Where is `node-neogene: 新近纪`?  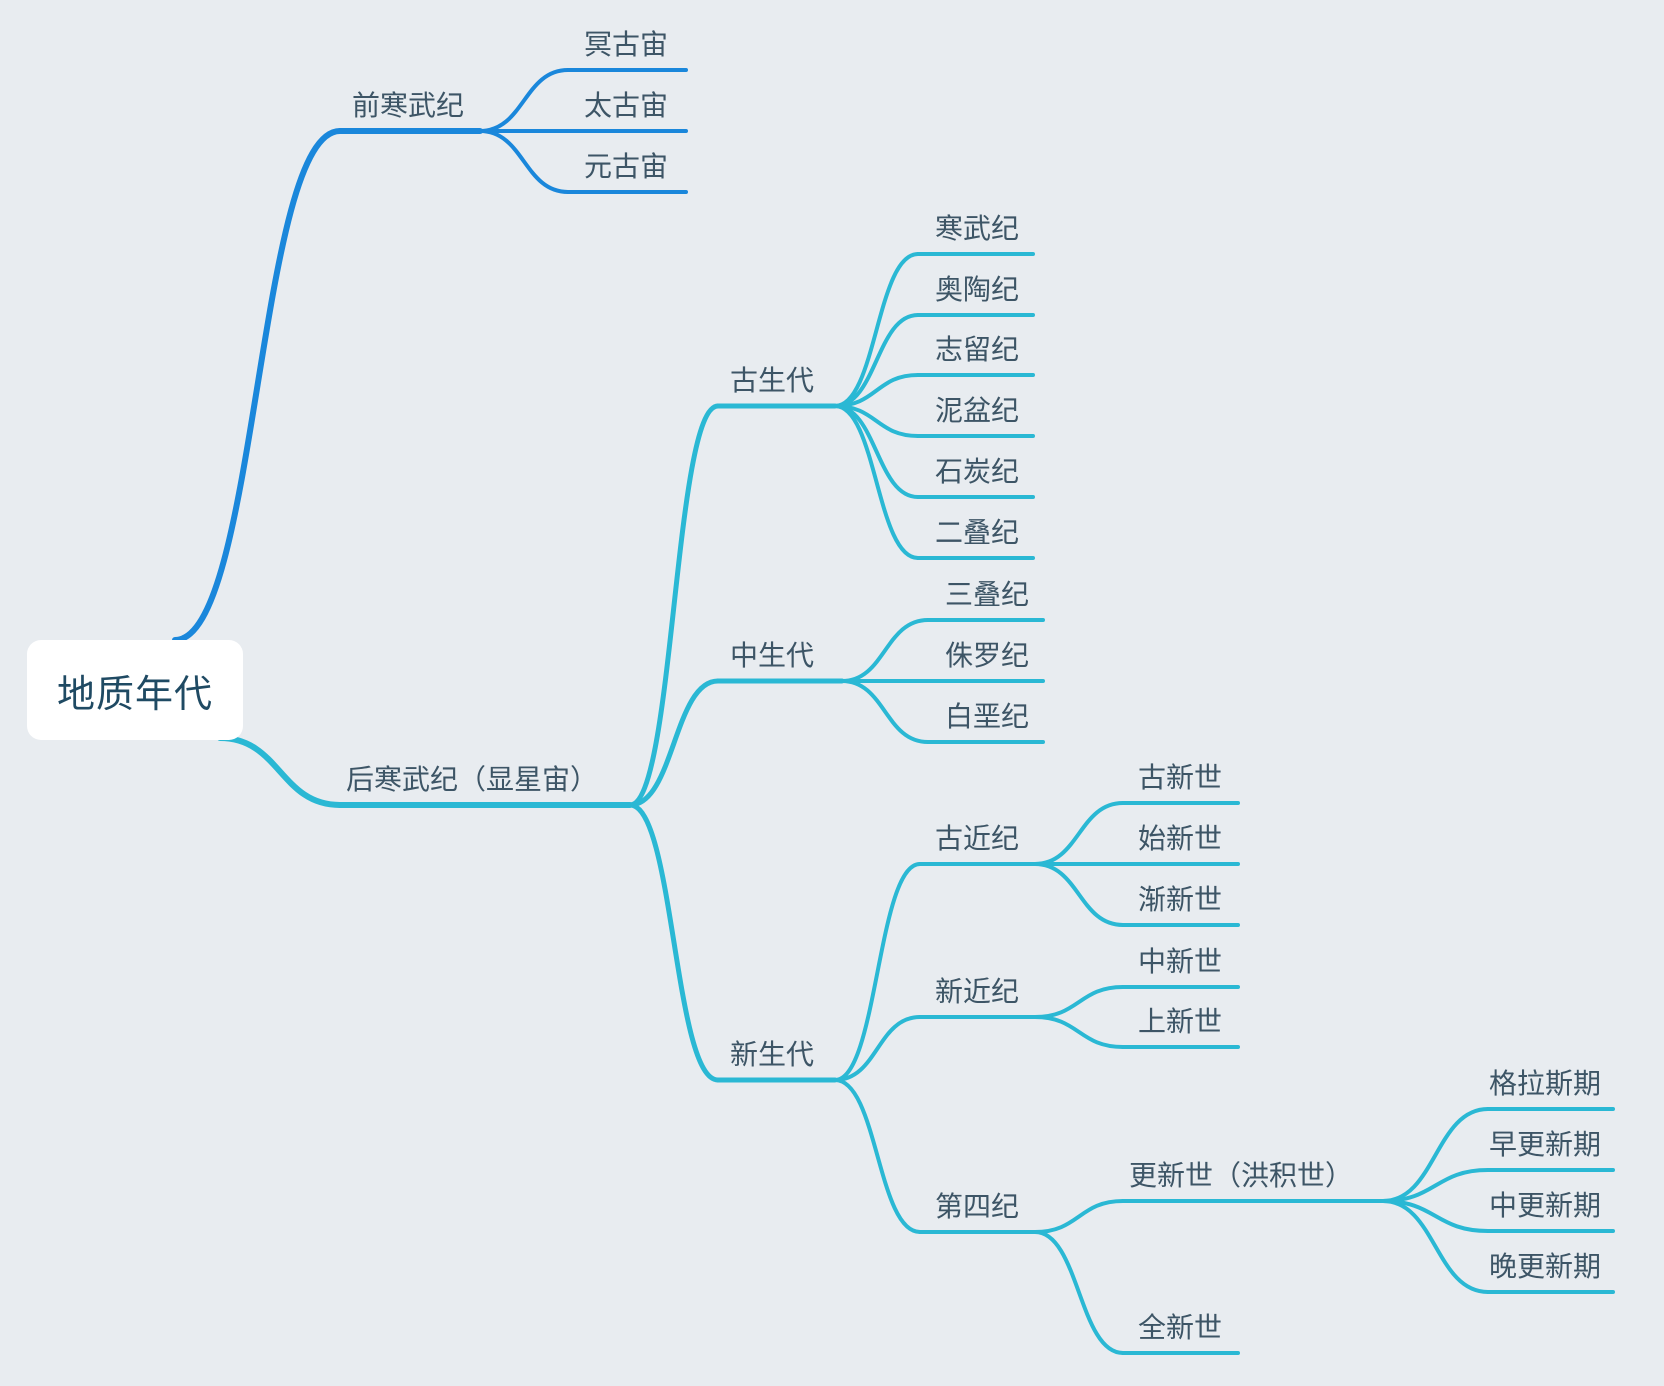 node-neogene: 新近纪 is located at coordinates (976, 991).